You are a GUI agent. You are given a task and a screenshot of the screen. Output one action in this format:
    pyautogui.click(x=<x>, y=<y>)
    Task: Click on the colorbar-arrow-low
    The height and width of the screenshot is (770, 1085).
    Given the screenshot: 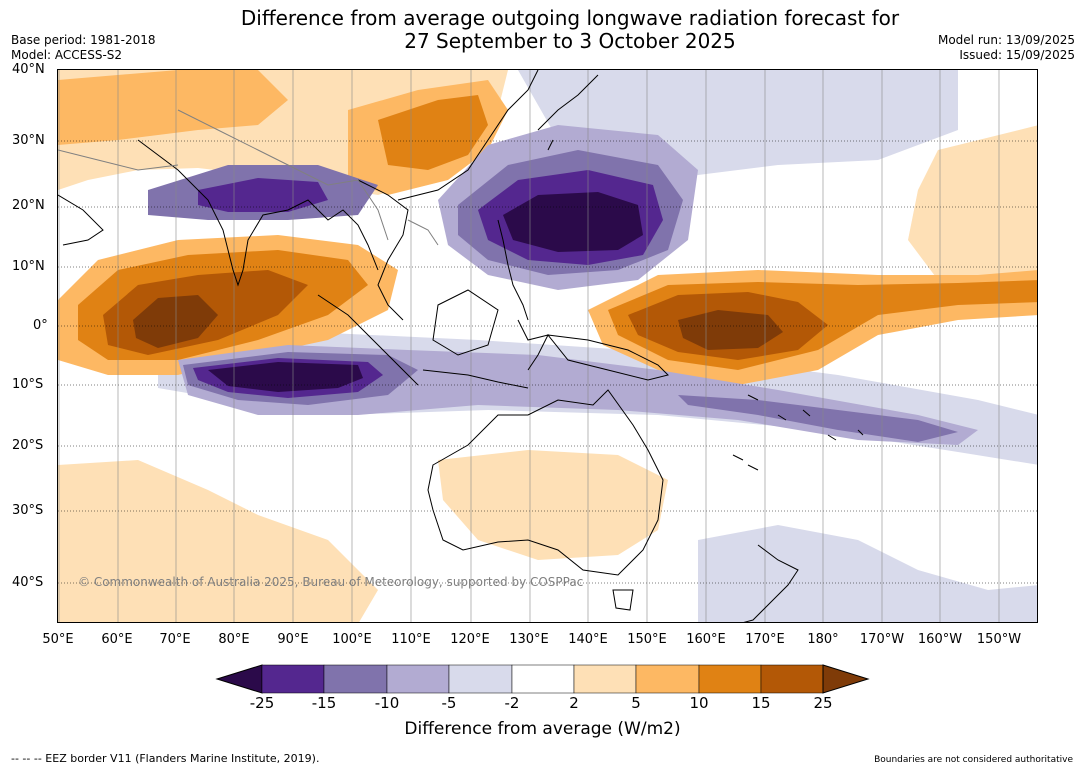 What is the action you would take?
    pyautogui.click(x=239, y=679)
    